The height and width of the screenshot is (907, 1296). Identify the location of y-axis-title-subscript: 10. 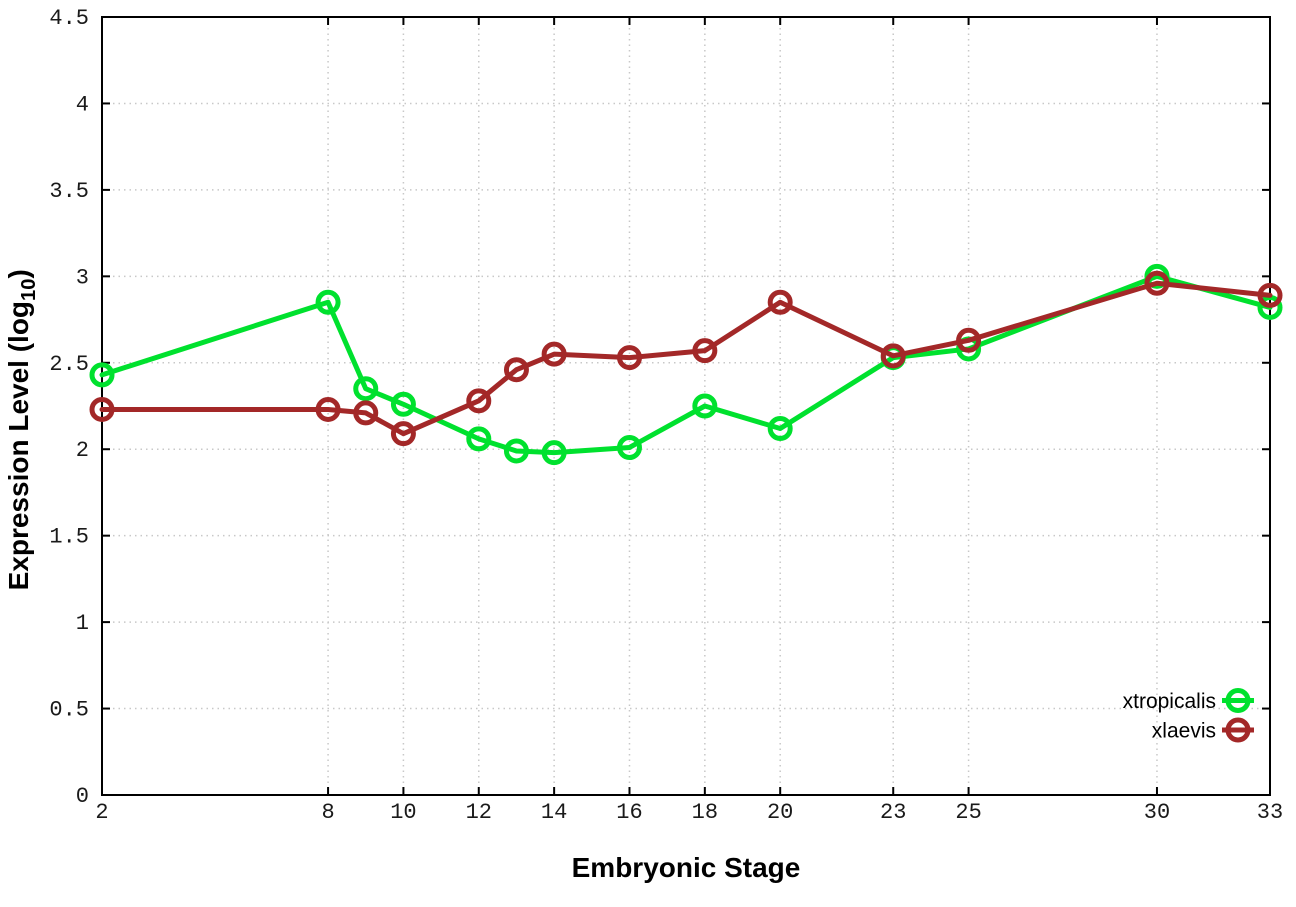
(28, 289).